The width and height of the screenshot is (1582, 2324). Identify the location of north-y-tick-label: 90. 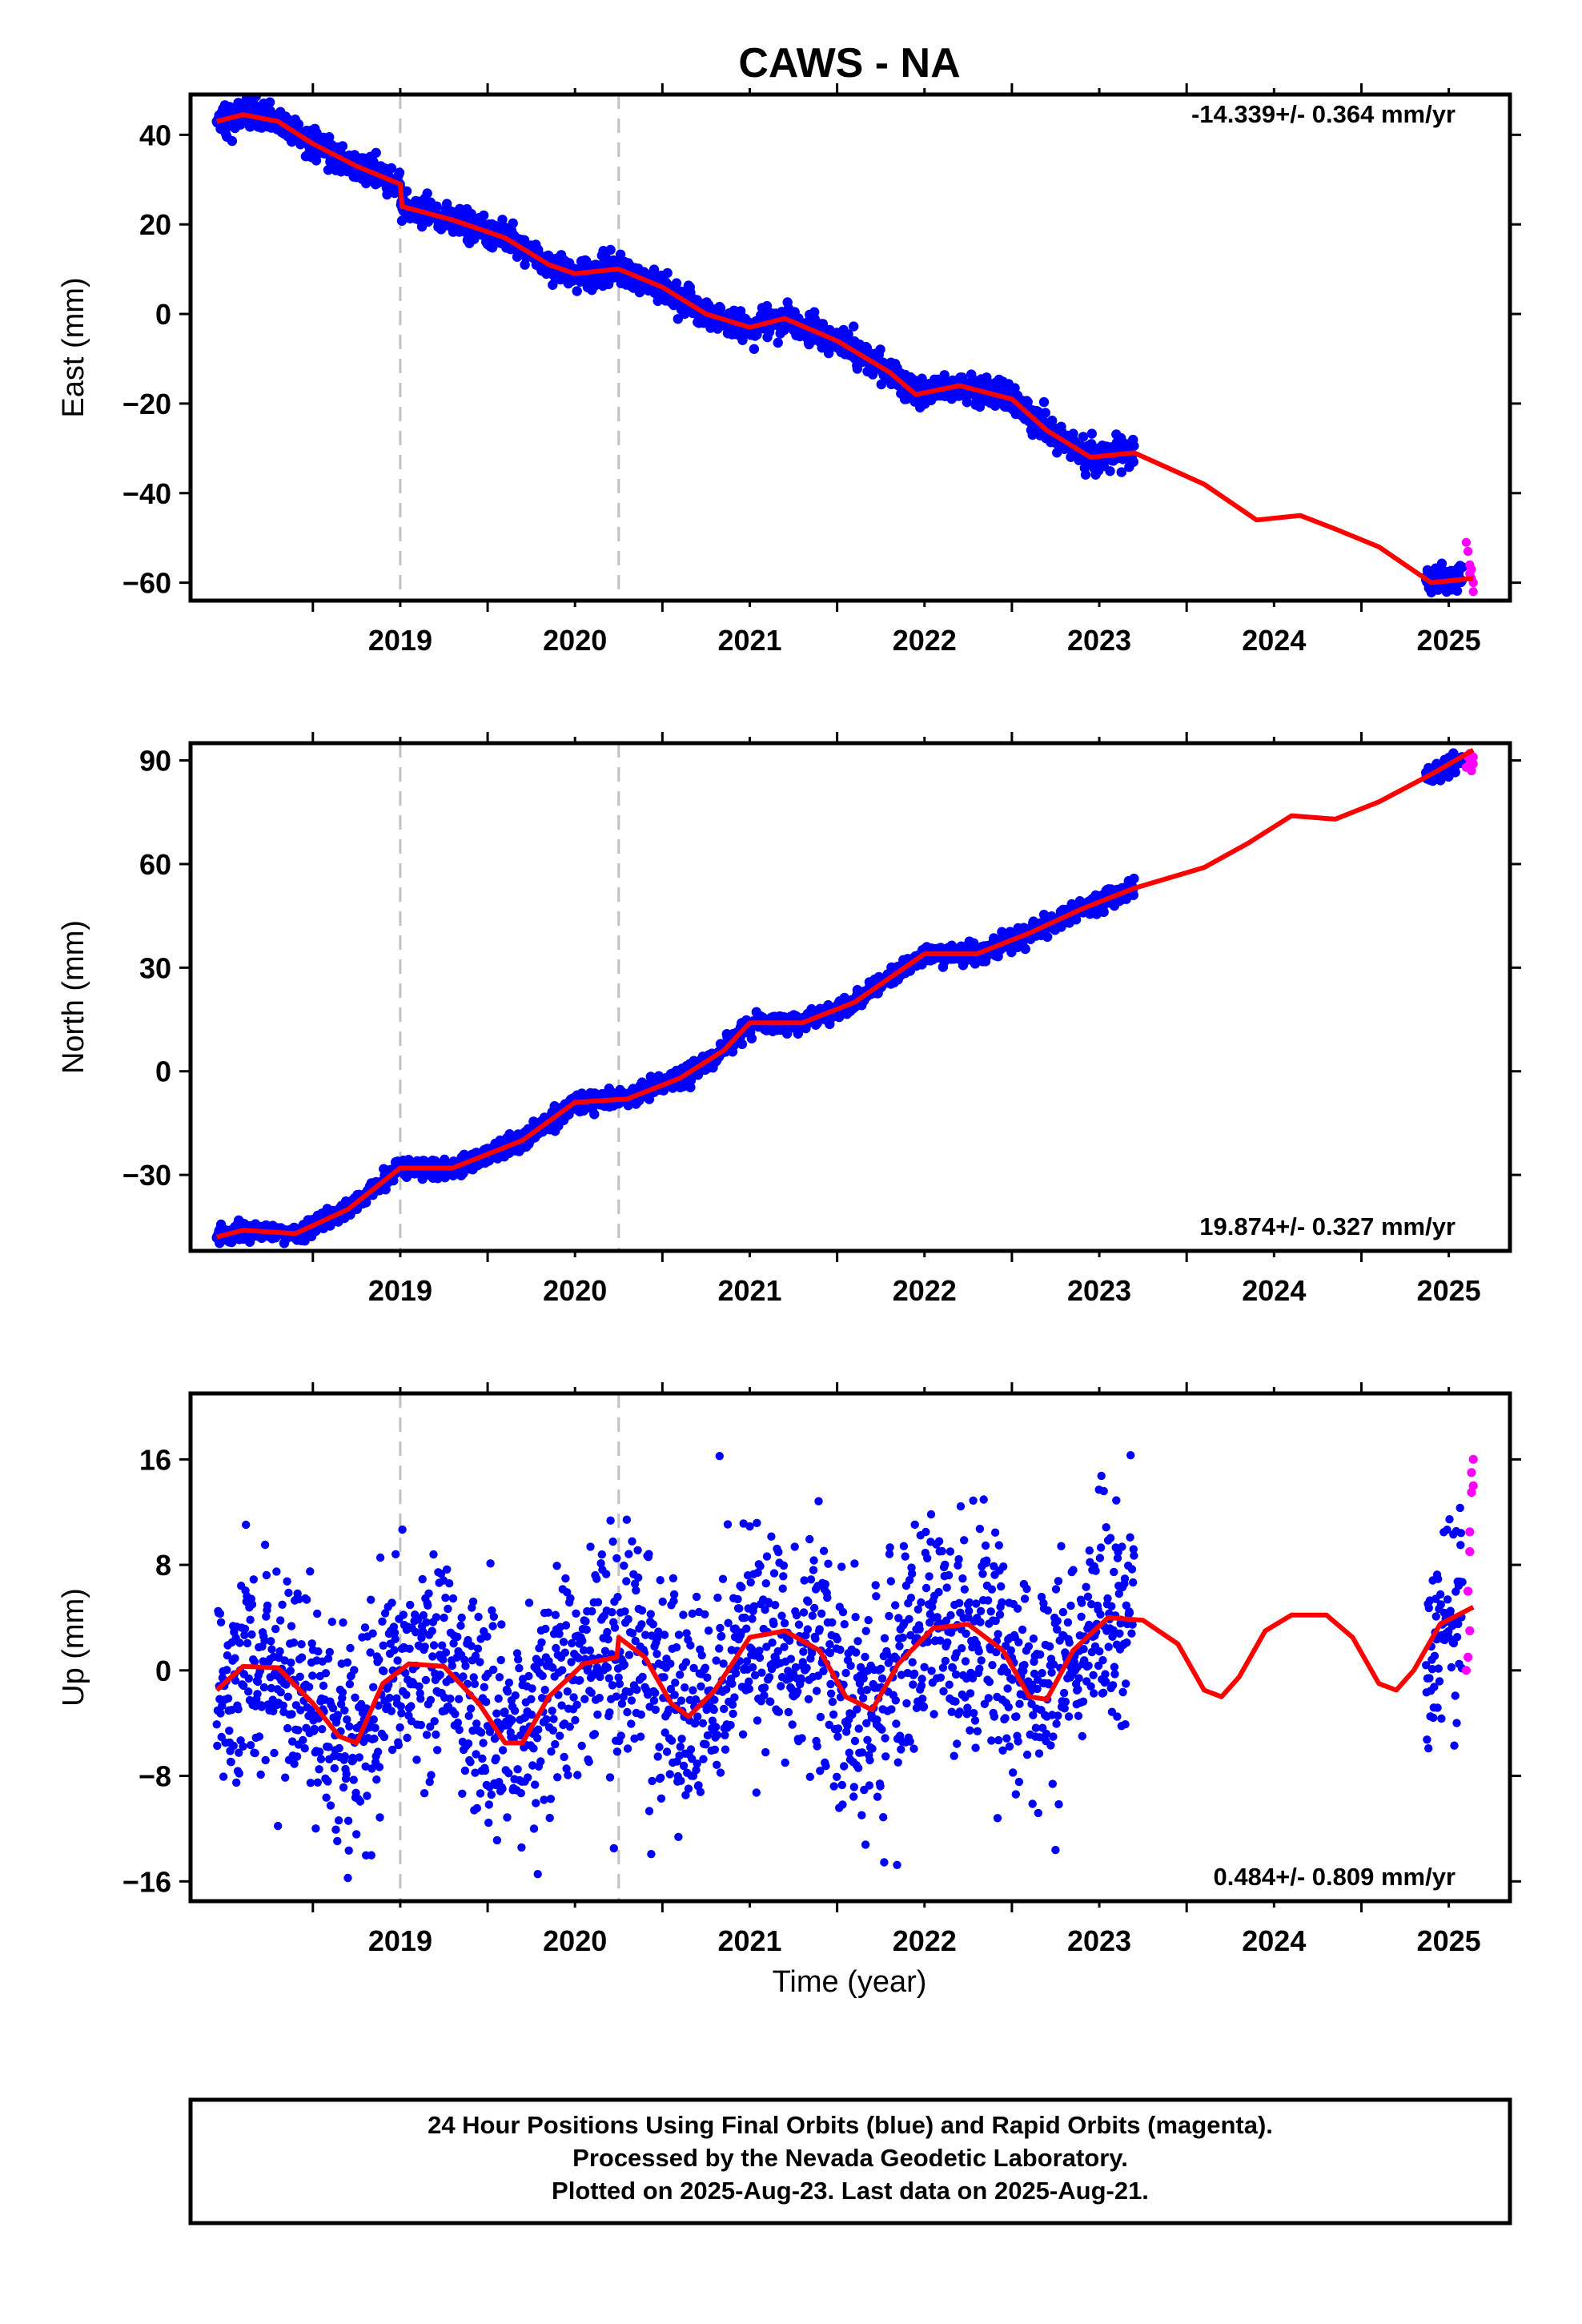
(155, 761).